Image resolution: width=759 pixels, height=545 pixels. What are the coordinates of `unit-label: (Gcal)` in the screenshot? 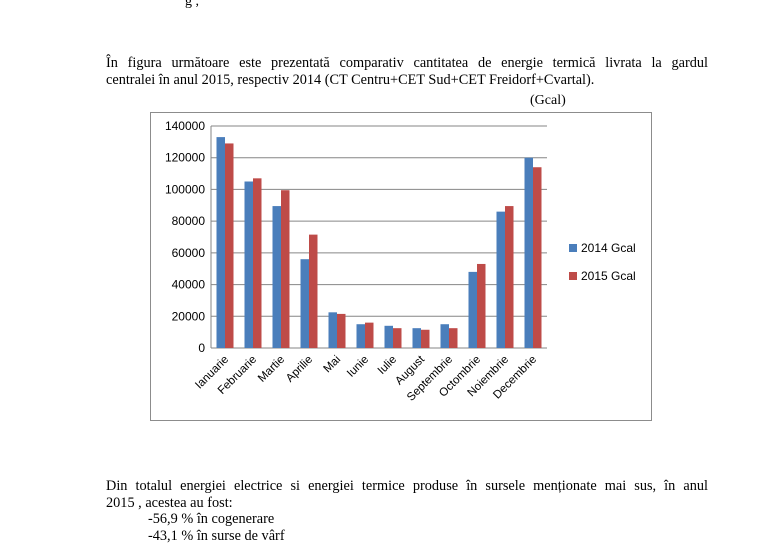 It's located at (548, 100).